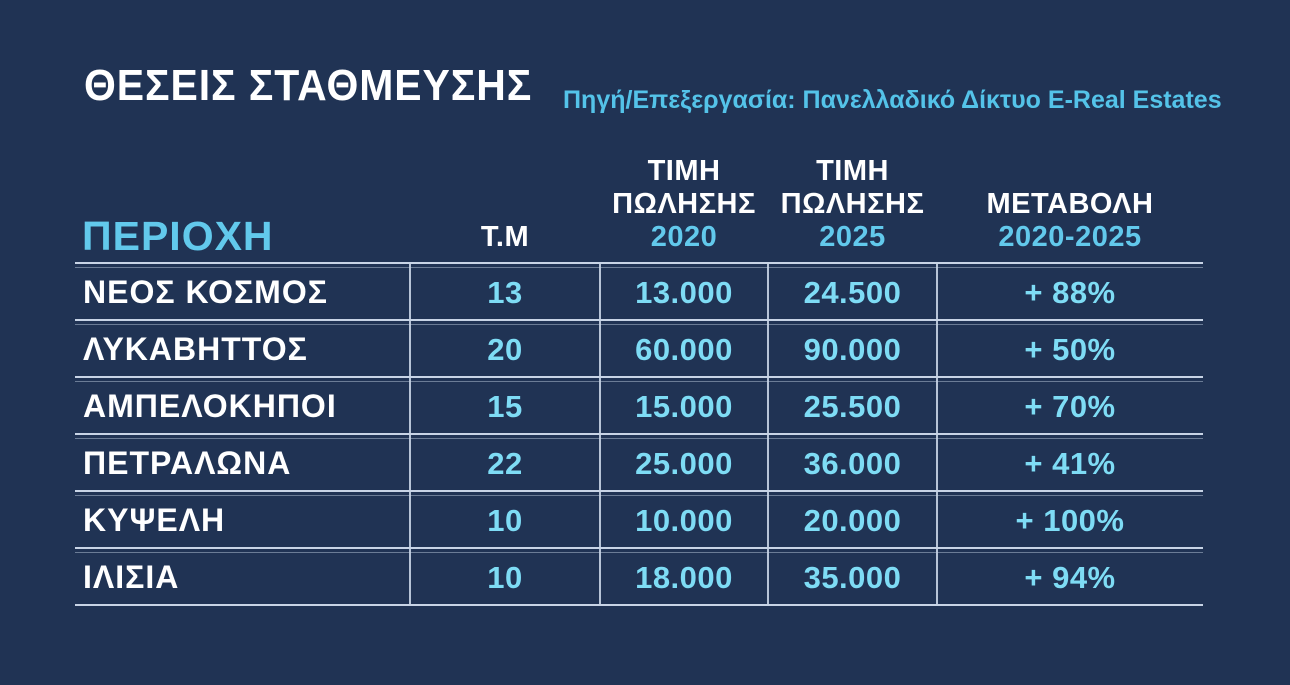 The height and width of the screenshot is (685, 1290). I want to click on cell-change: + 88%, so click(1070, 292).